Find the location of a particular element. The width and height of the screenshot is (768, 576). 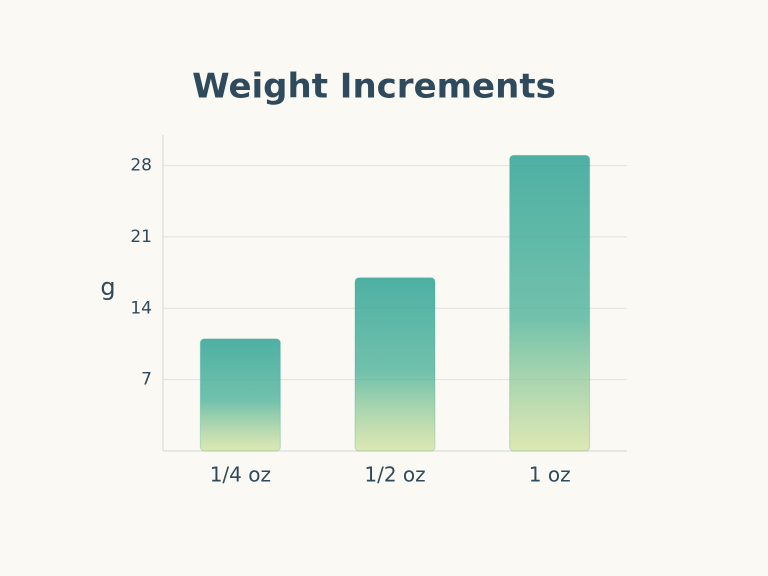

y-tick-label: 28 is located at coordinates (141, 166).